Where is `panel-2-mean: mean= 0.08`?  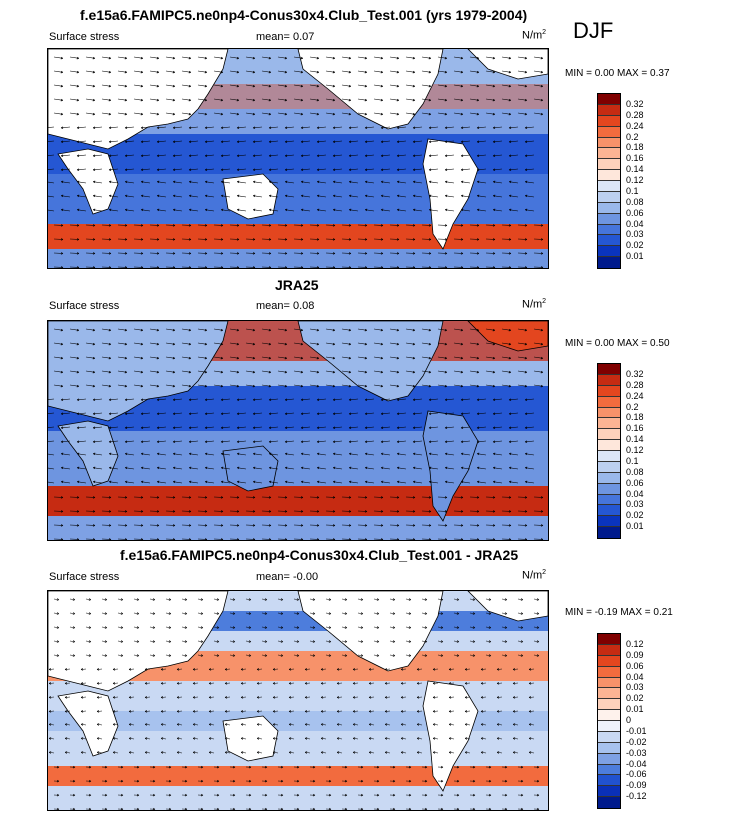
panel-2-mean: mean= 0.08 is located at coordinates (285, 306).